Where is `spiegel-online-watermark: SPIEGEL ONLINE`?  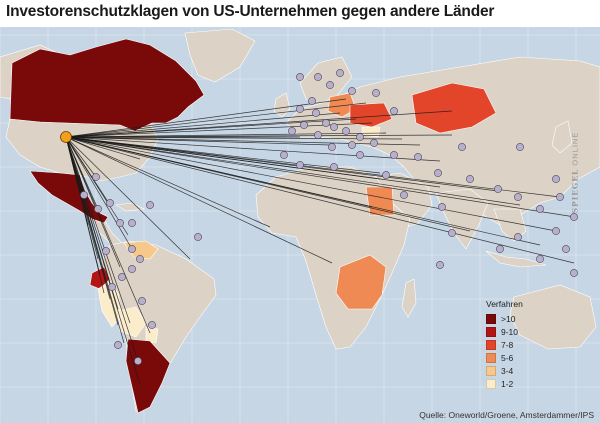 spiegel-online-watermark: SPIEGEL ONLINE is located at coordinates (575, 173).